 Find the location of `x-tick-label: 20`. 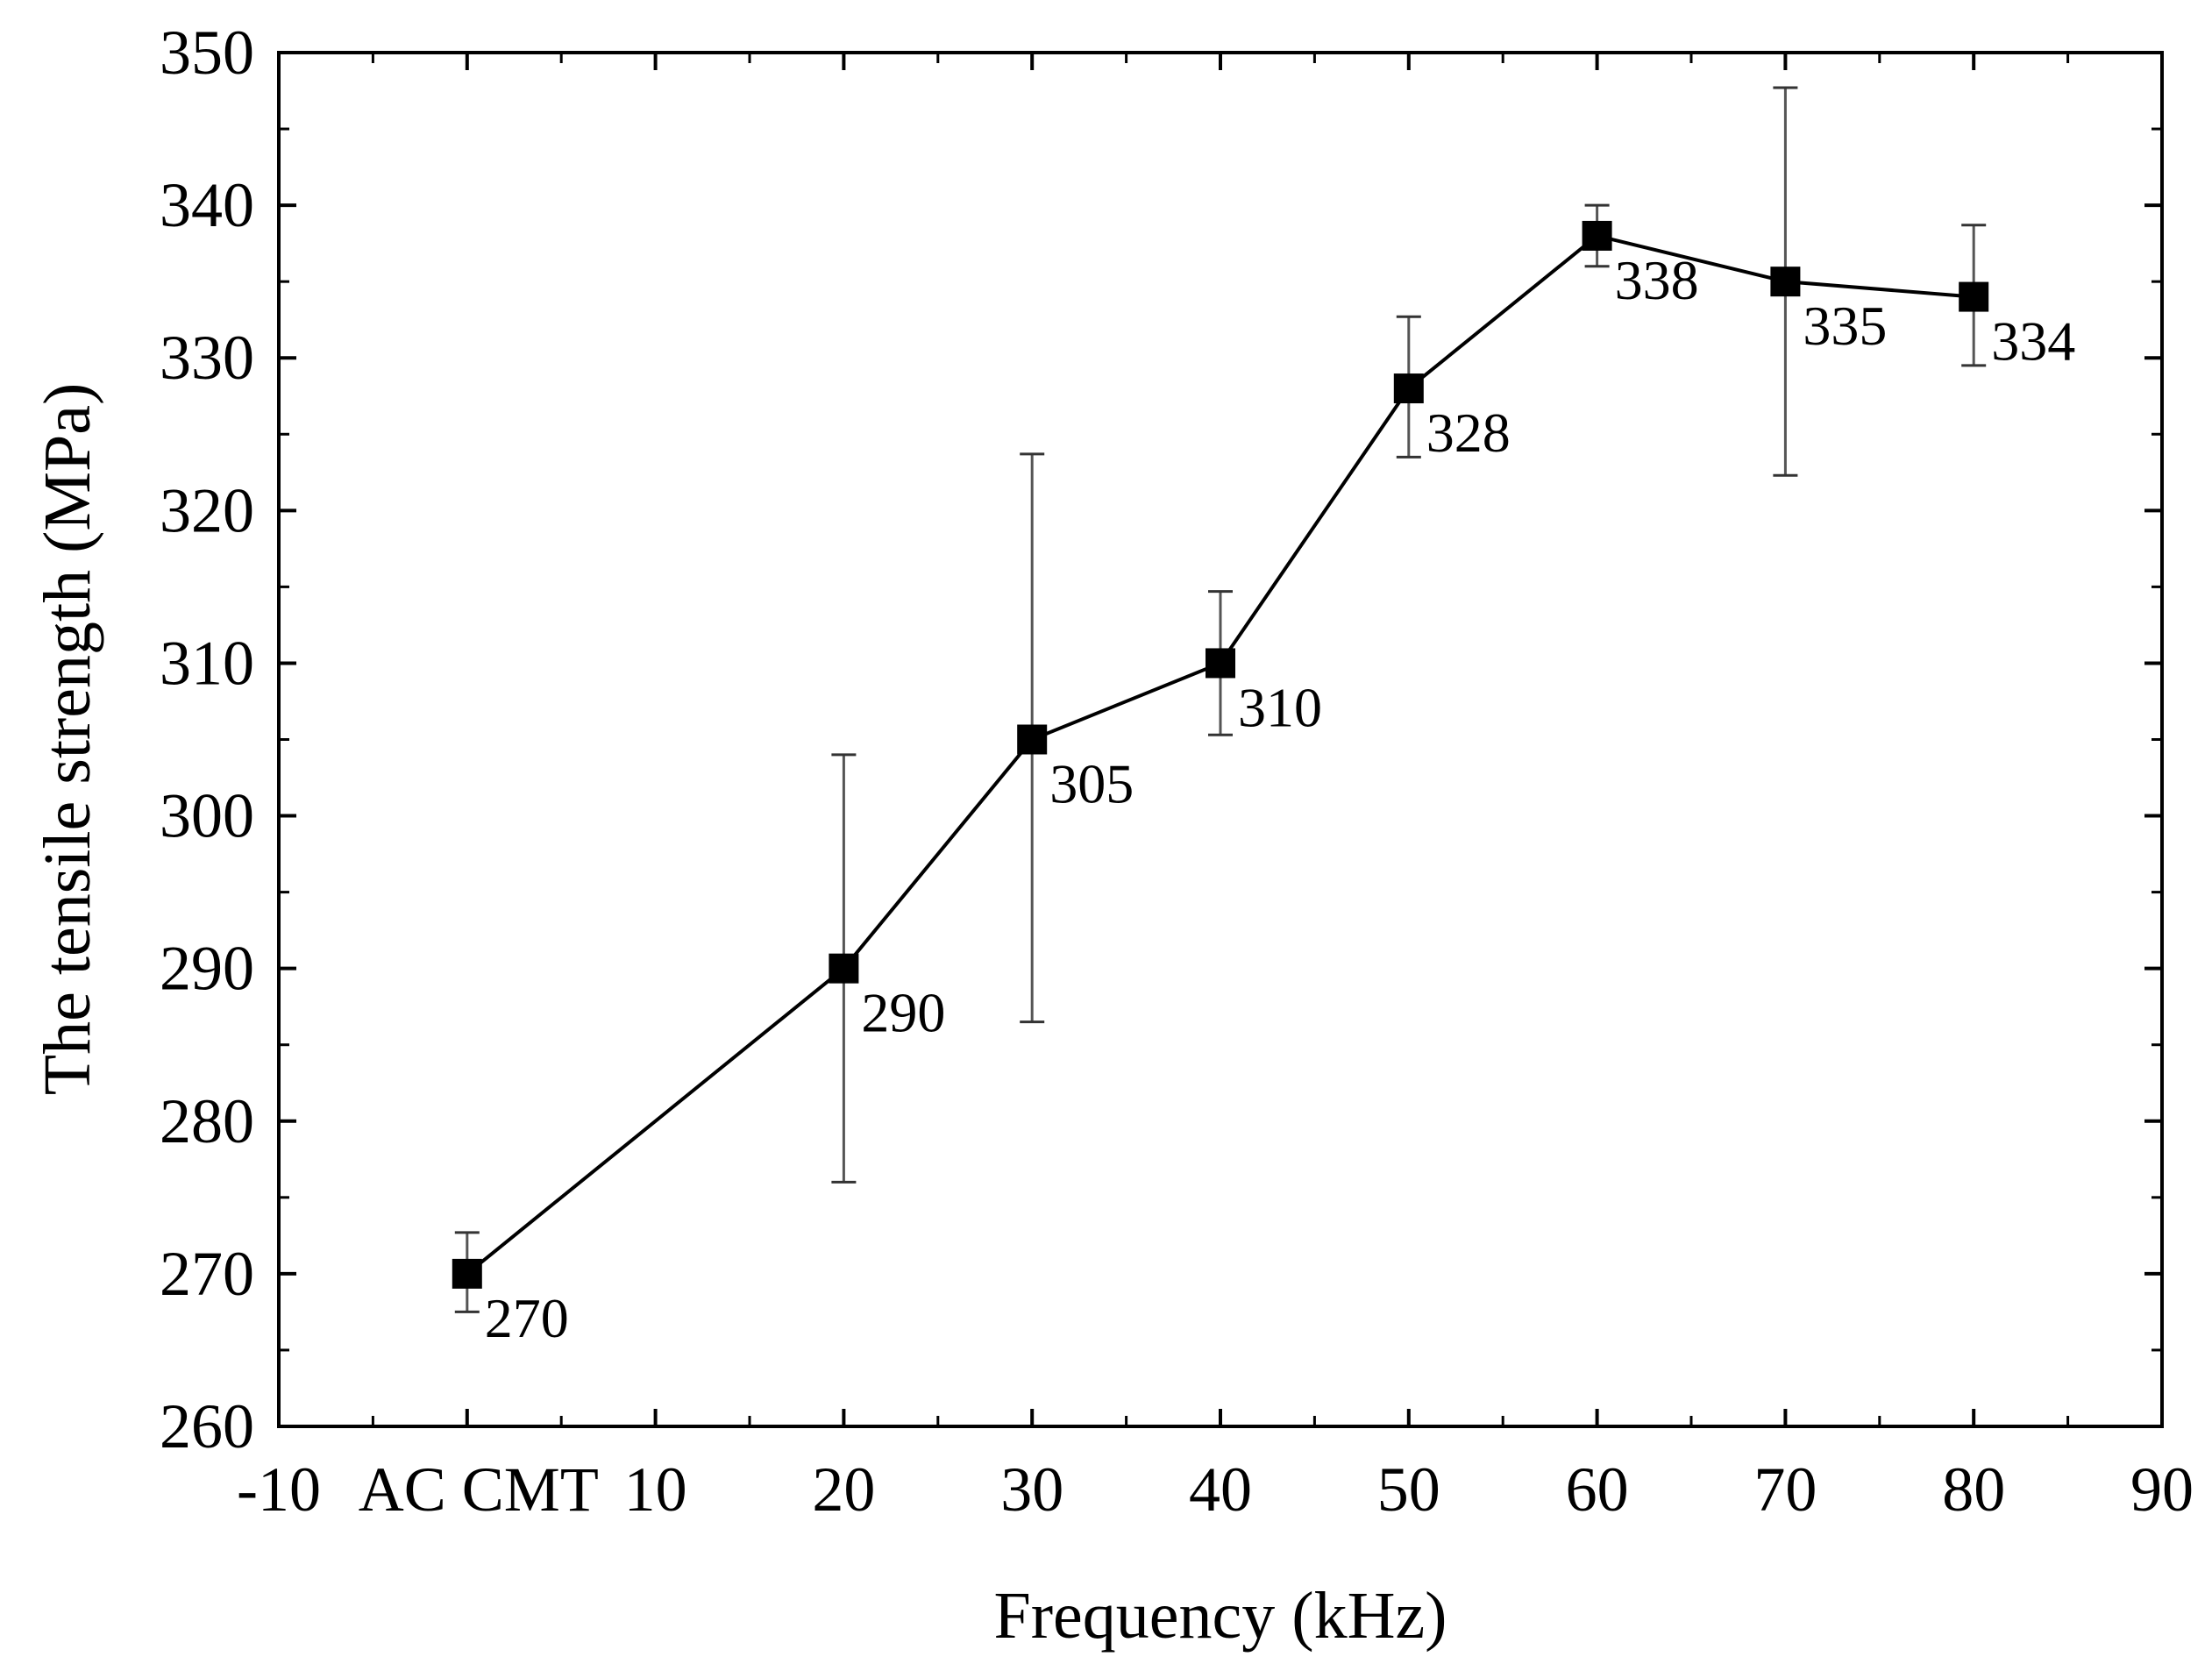

x-tick-label: 20 is located at coordinates (843, 1489).